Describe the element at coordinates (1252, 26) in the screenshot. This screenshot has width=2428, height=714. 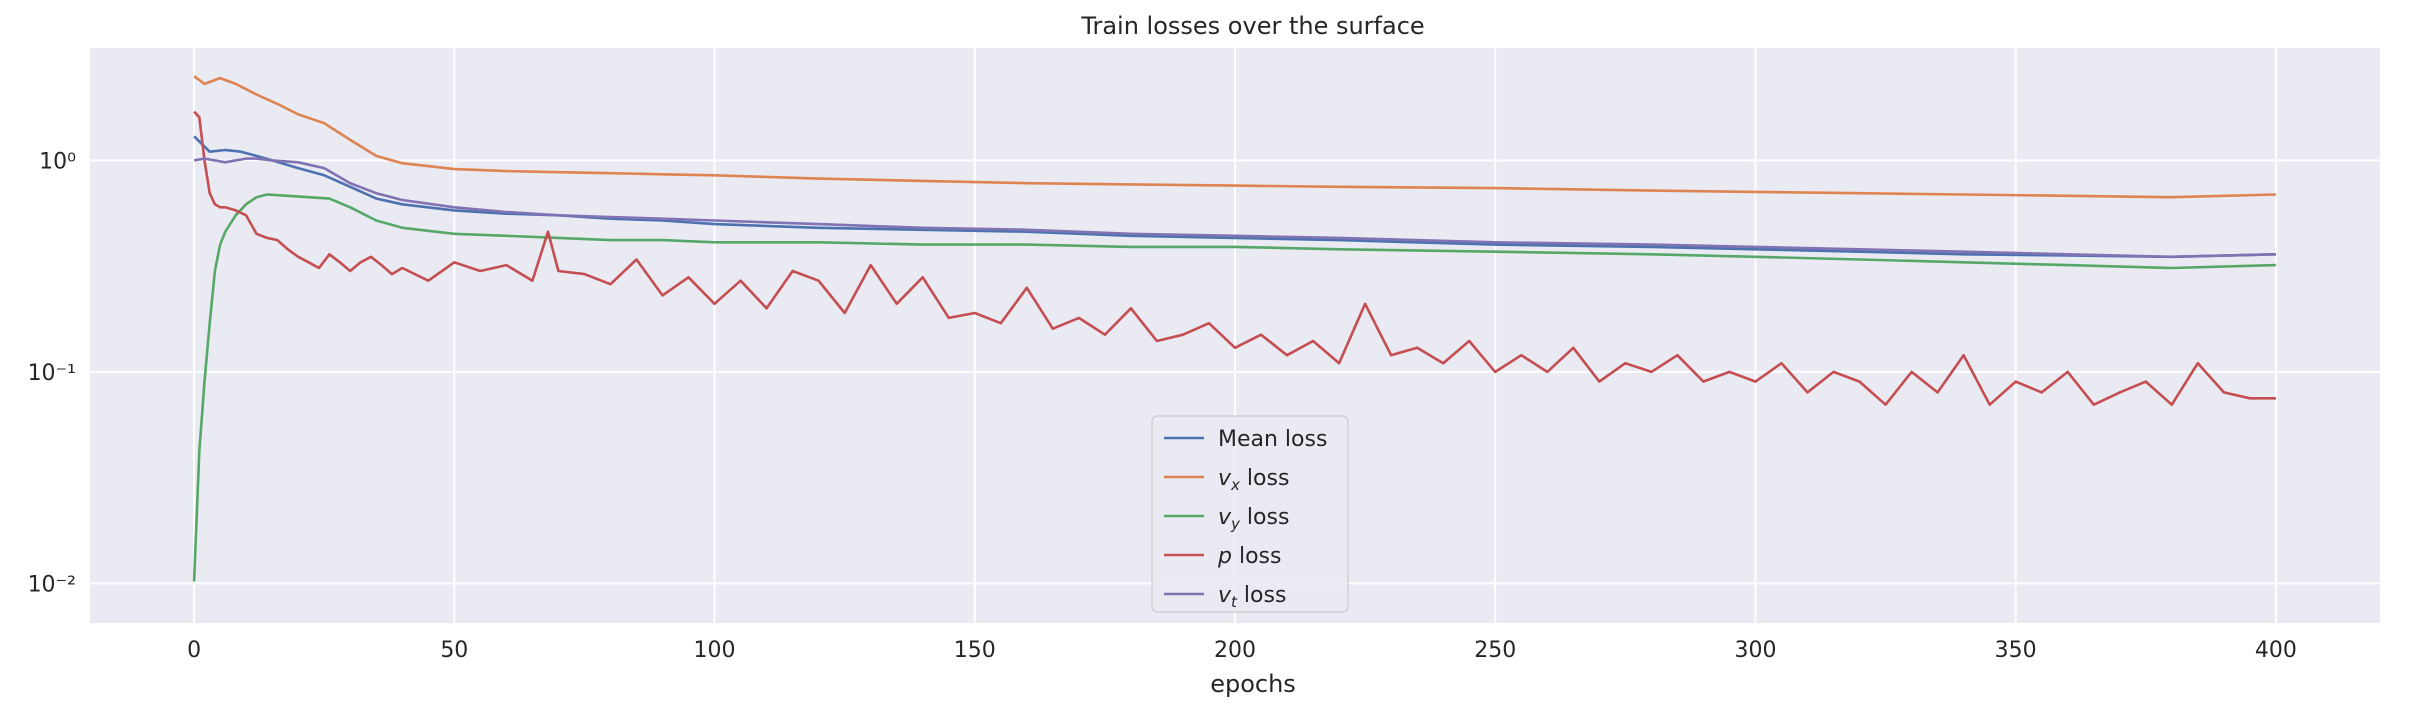
I see `chart-title: Train losses over the surface` at that location.